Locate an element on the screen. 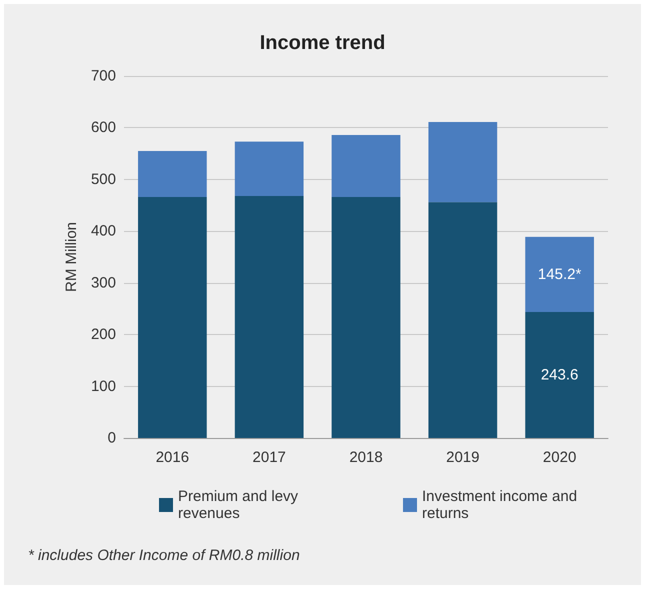  y-tick-label: 500 is located at coordinates (103, 179).